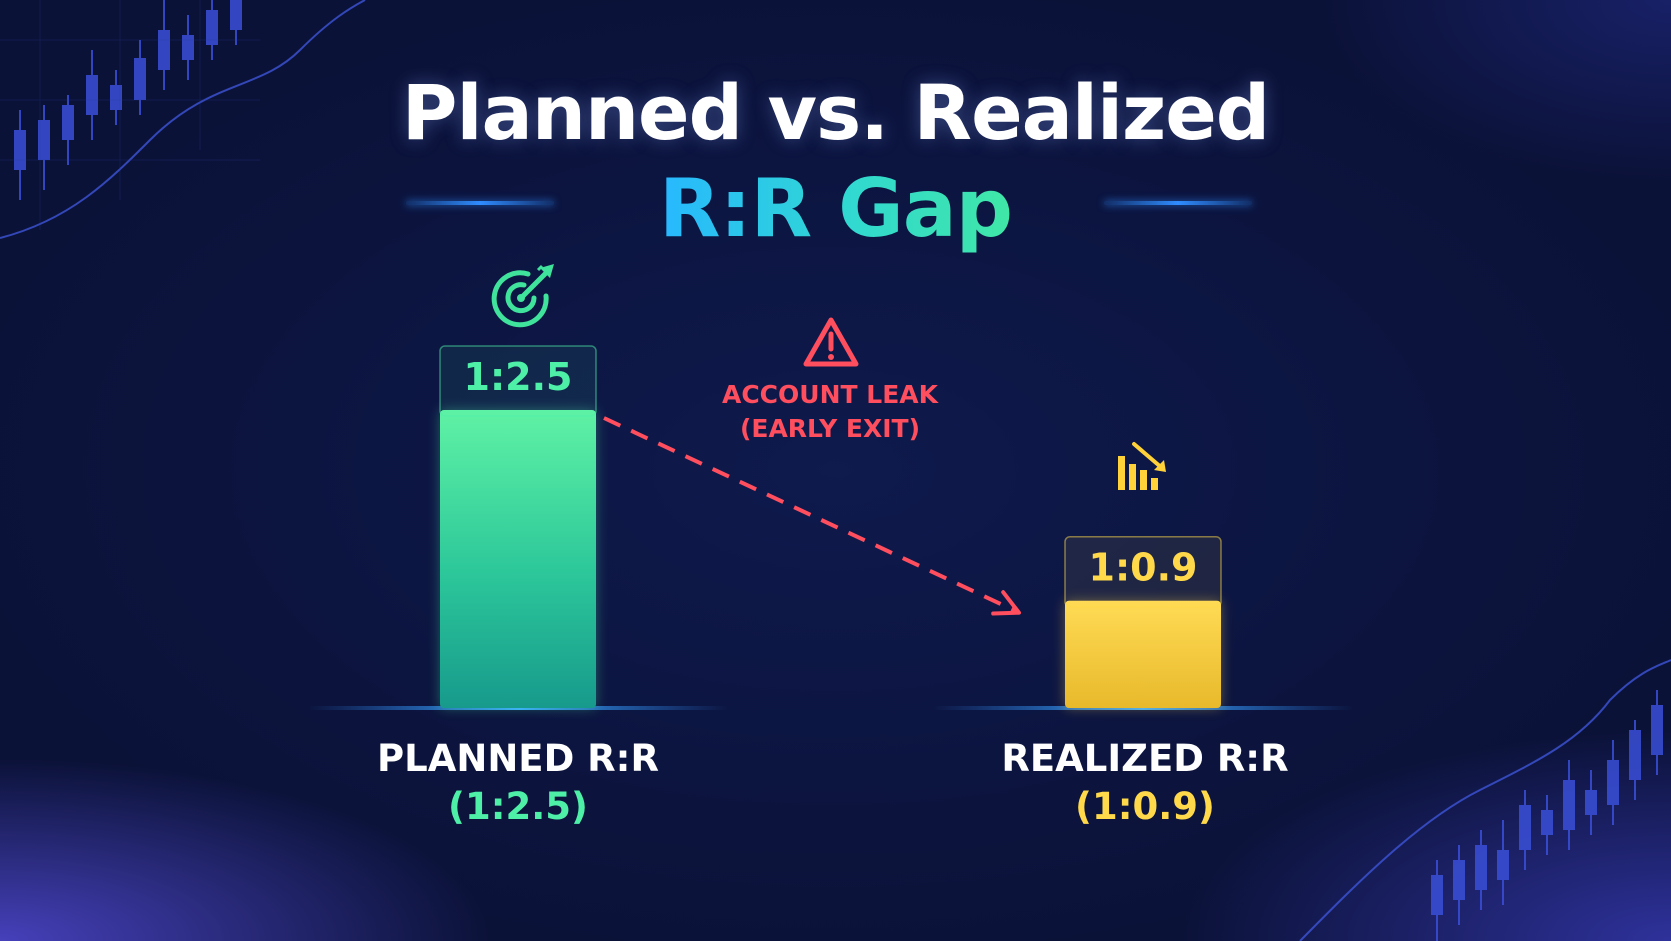 The width and height of the screenshot is (1671, 941). What do you see at coordinates (518, 377) in the screenshot?
I see `data-label-planned: 1:2.5` at bounding box center [518, 377].